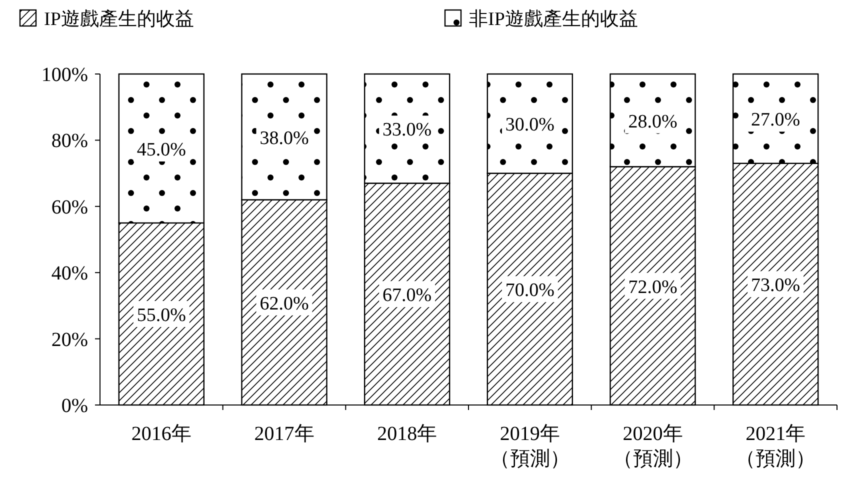  Describe the element at coordinates (69, 273) in the screenshot. I see `y-tick-label: 40%` at that location.